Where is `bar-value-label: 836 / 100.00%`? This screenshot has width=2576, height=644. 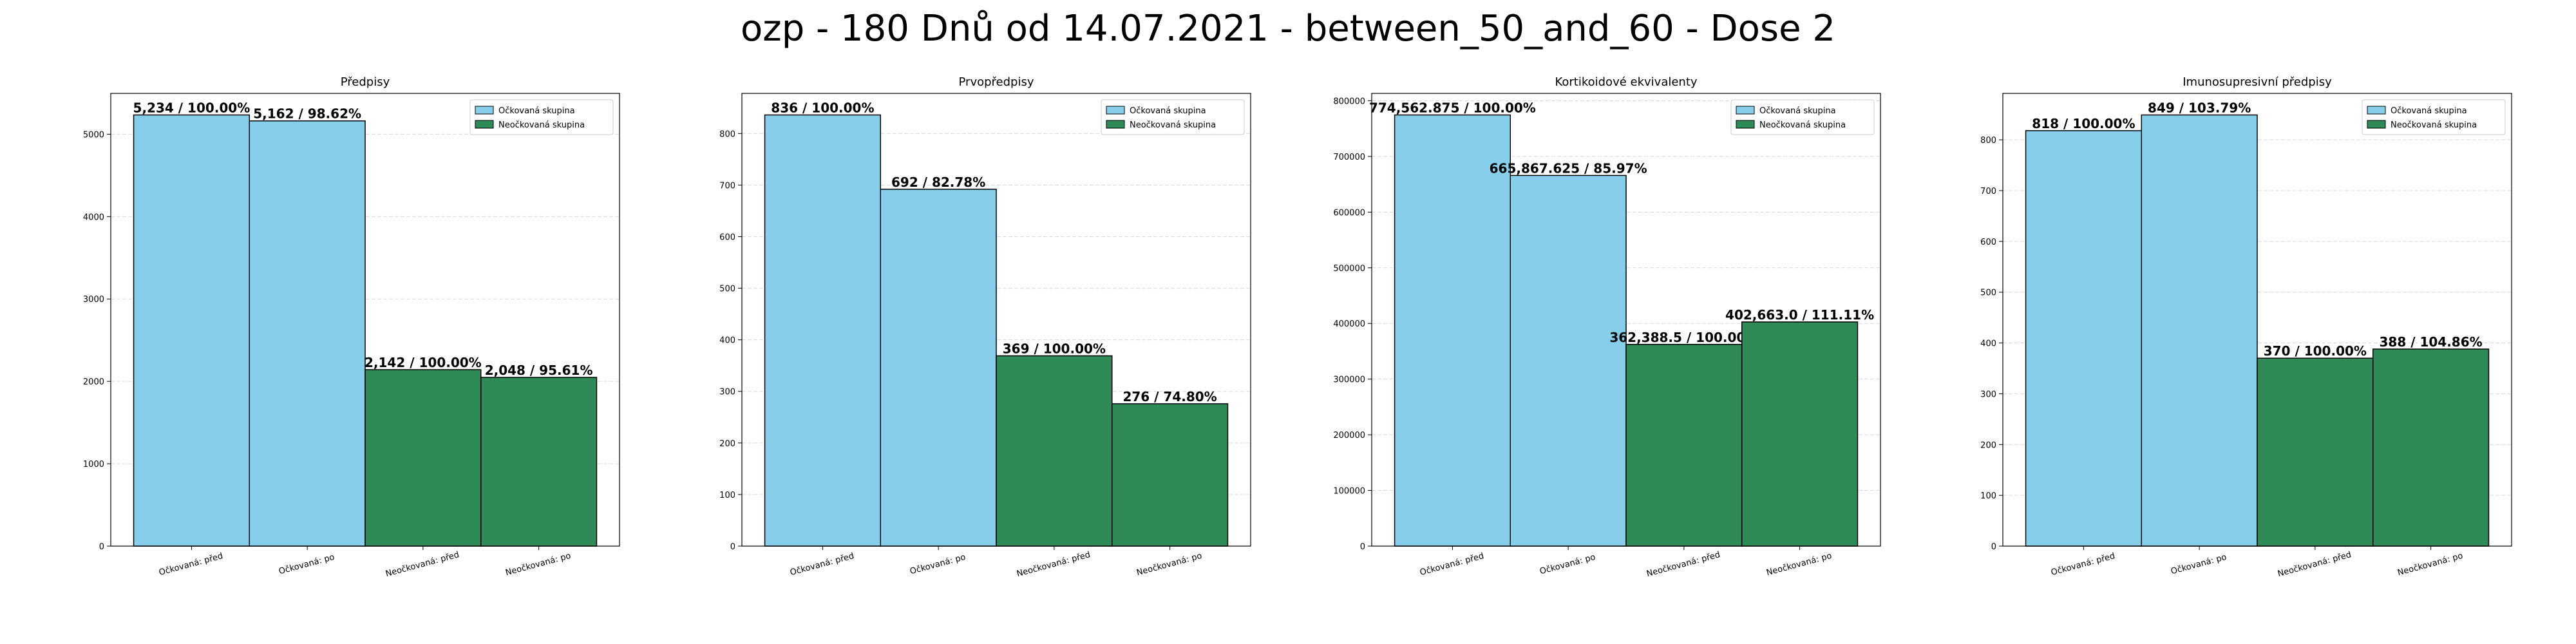
bar-value-label: 836 / 100.00% is located at coordinates (822, 108).